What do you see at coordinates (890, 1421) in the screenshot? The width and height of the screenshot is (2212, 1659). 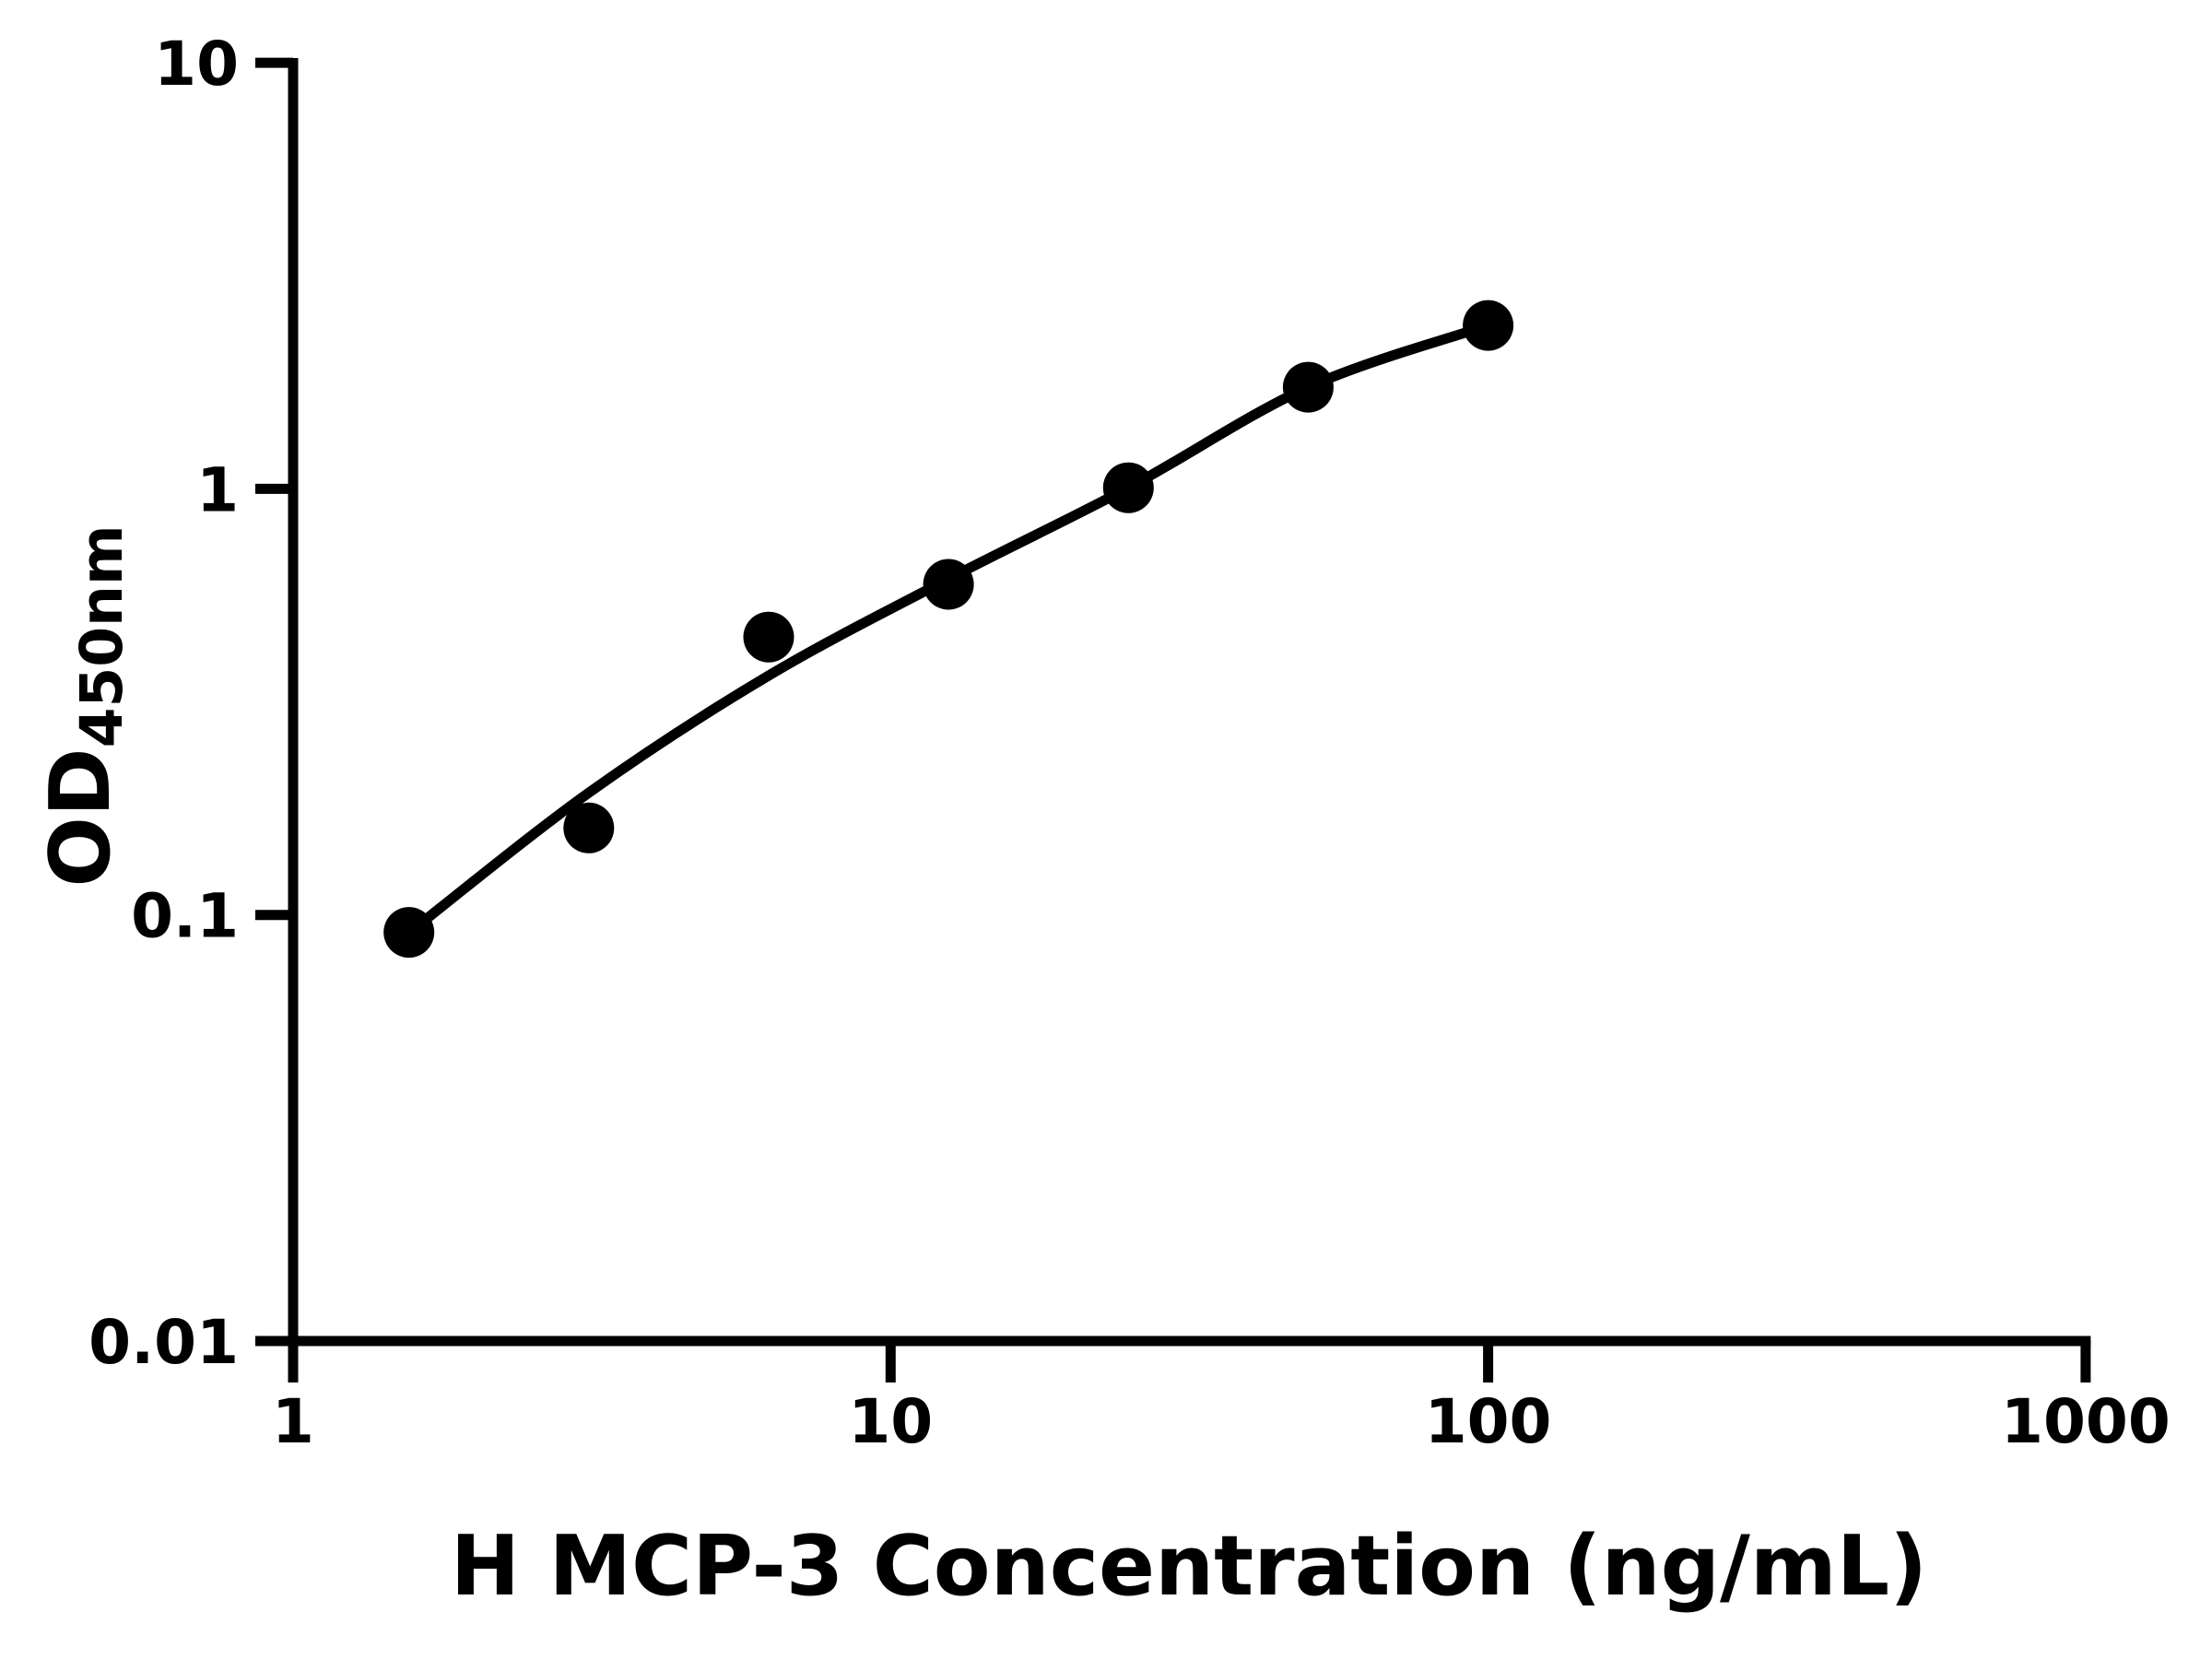 I see `x-tick-label: 10` at bounding box center [890, 1421].